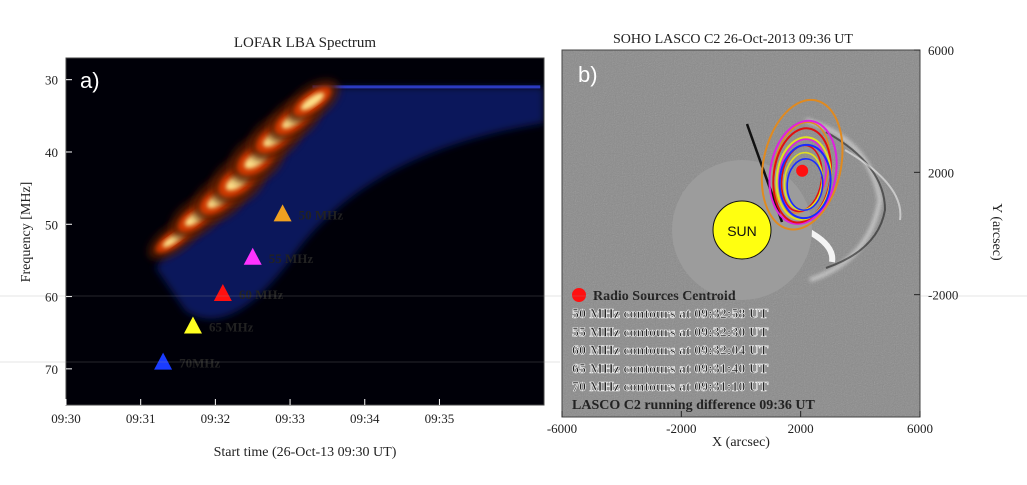 The image size is (1027, 485). What do you see at coordinates (733, 39) in the screenshot?
I see `lasco-title: SOHO LASCO C2 26-Oct-2013 09:36 UT` at bounding box center [733, 39].